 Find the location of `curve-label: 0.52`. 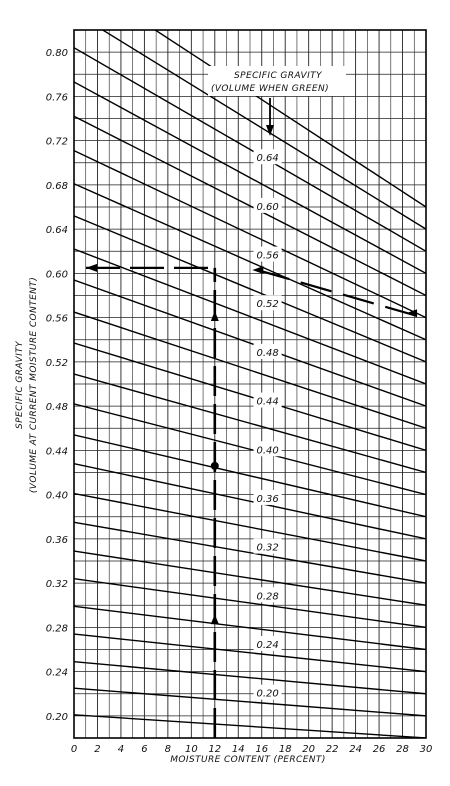

curve-label: 0.52 is located at coordinates (267, 304).